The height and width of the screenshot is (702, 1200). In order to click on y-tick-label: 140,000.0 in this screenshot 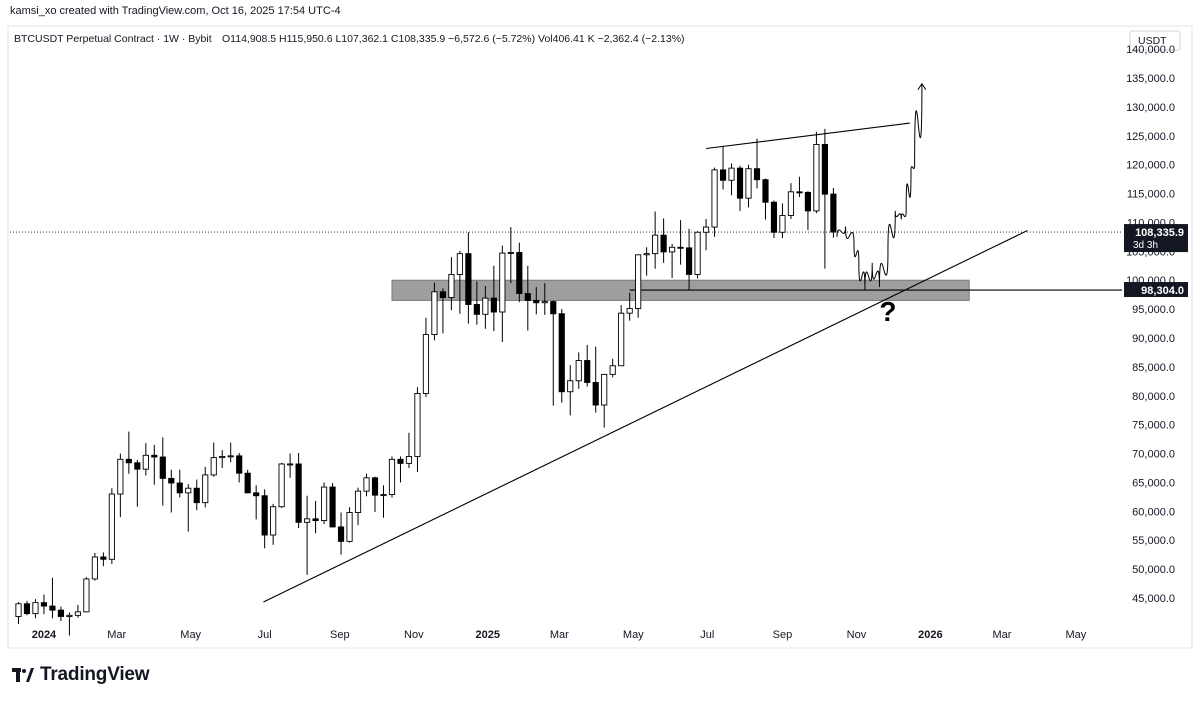, I will do `click(1150, 50)`.